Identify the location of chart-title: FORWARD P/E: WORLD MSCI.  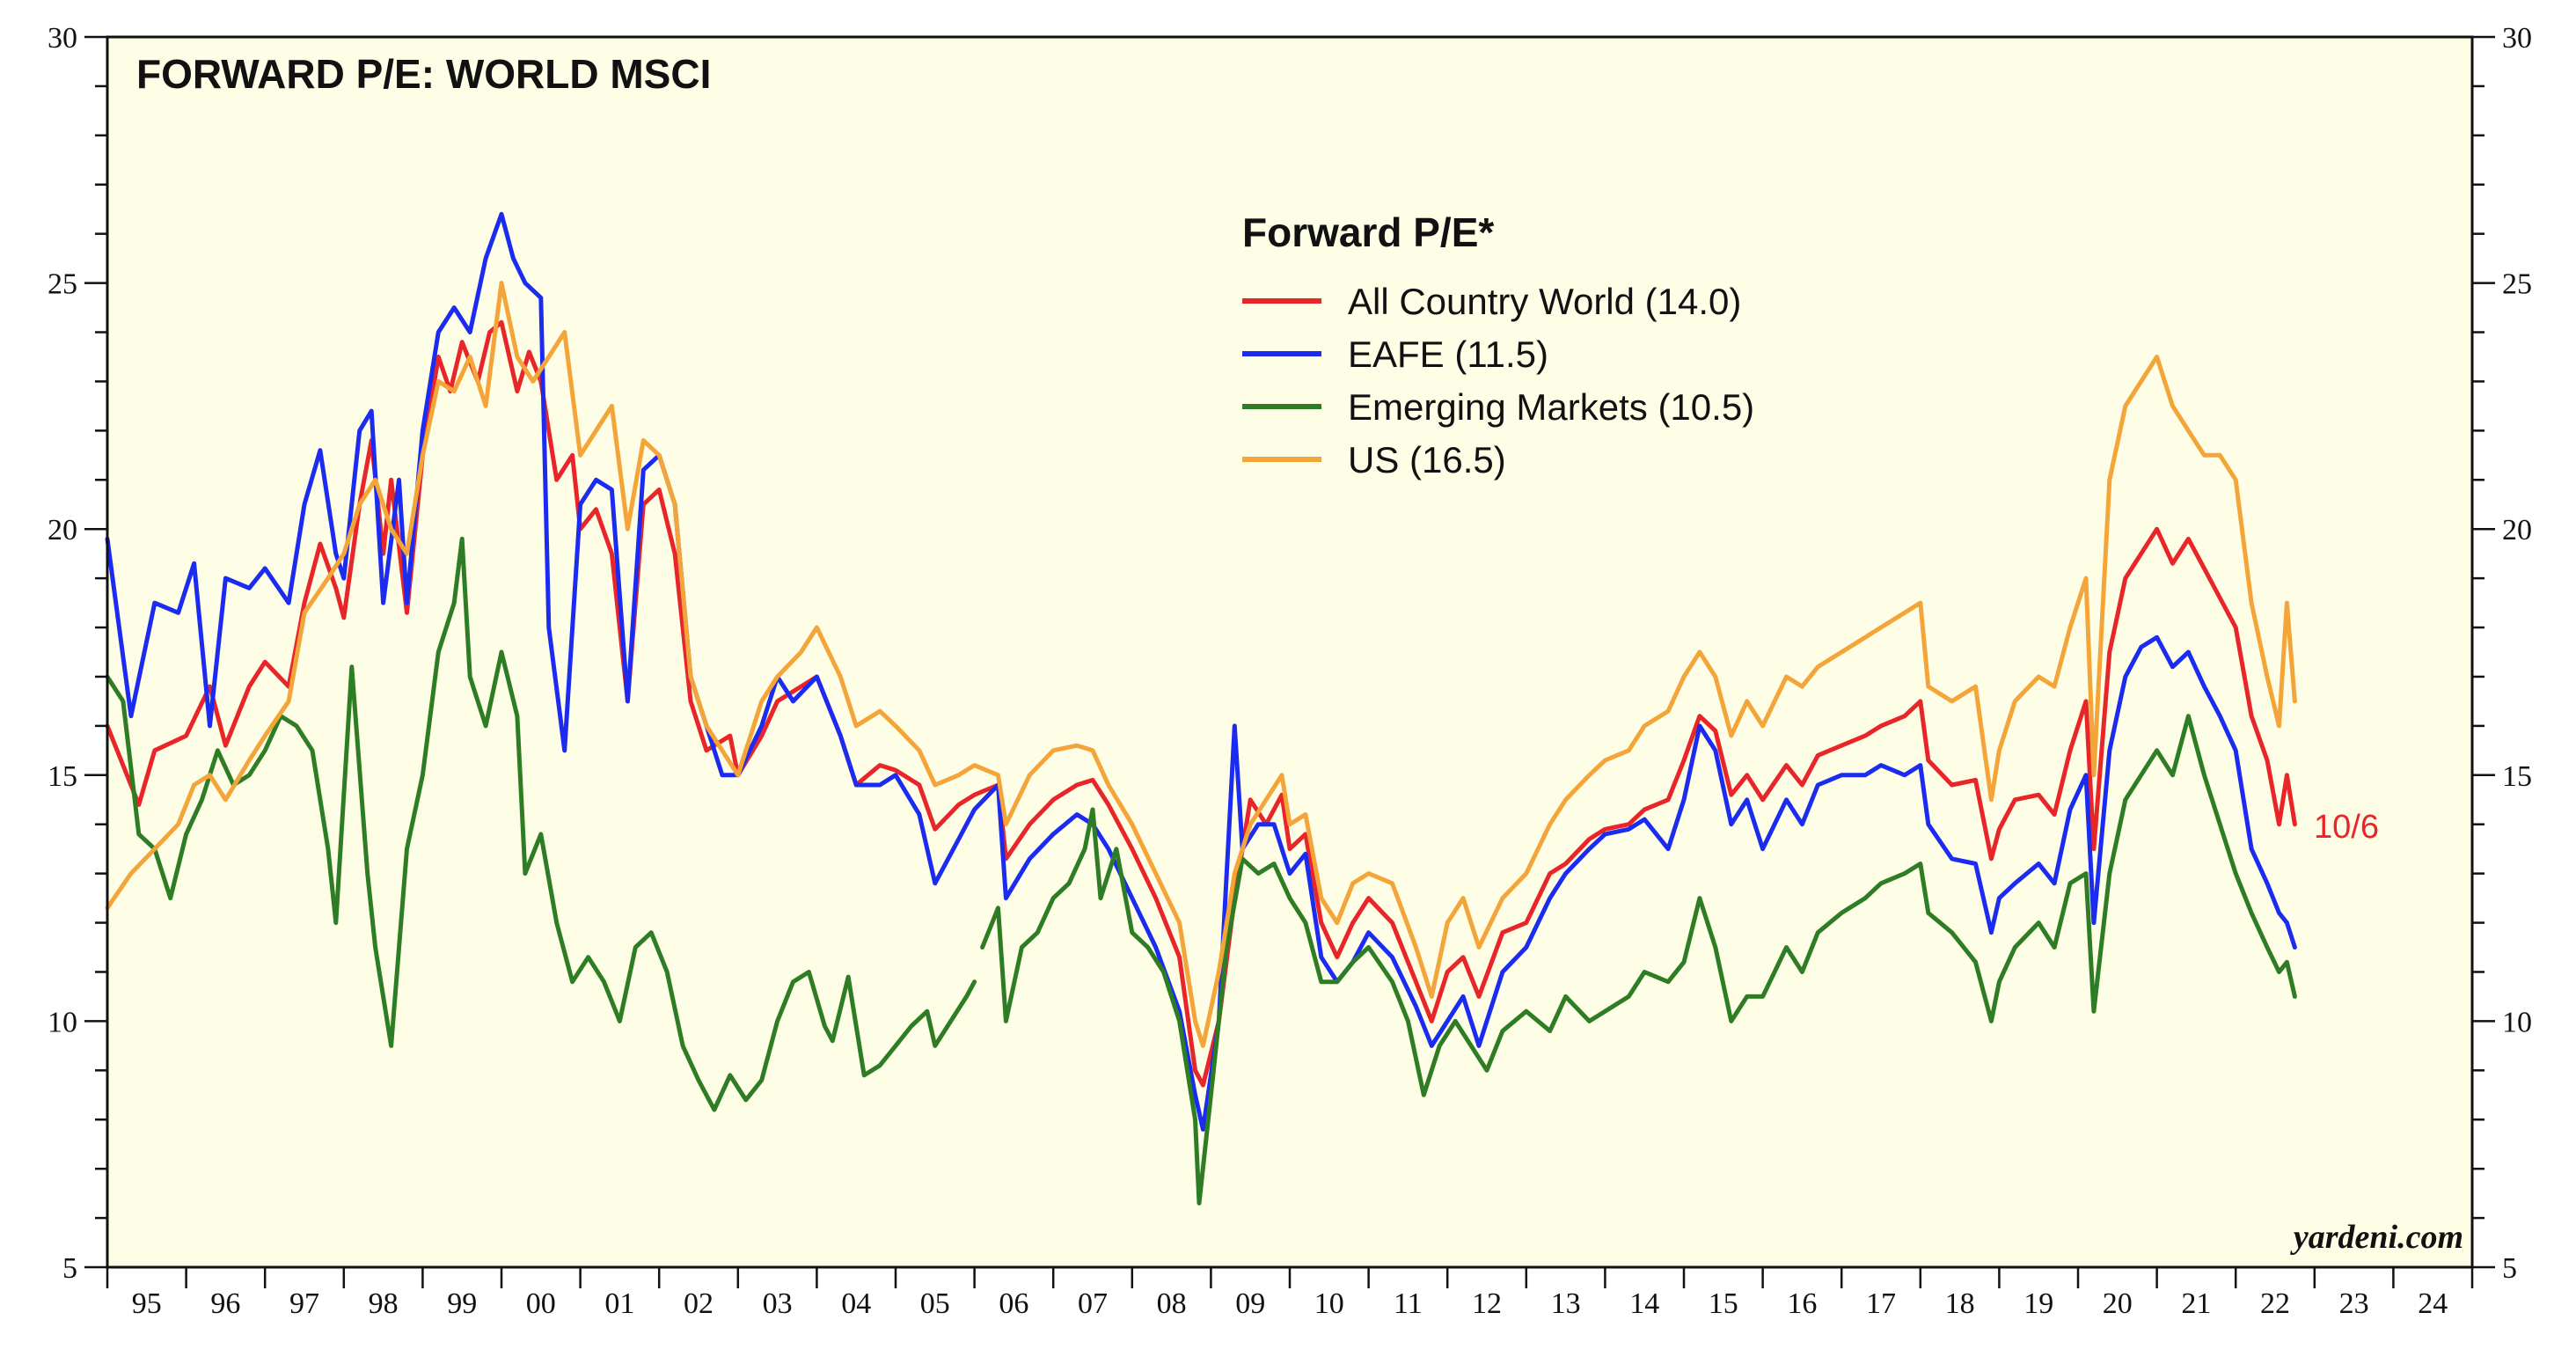
(423, 74).